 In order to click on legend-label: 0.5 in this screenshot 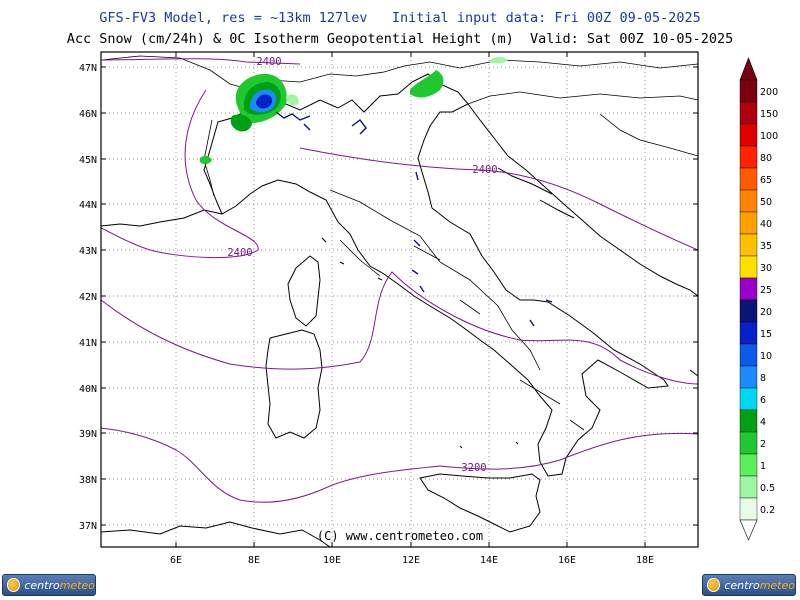, I will do `click(767, 488)`.